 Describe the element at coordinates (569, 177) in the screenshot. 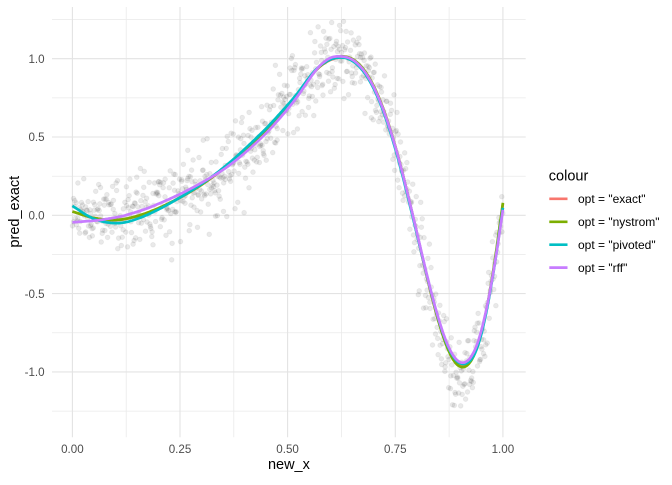

I see `svg-text: colour` at that location.